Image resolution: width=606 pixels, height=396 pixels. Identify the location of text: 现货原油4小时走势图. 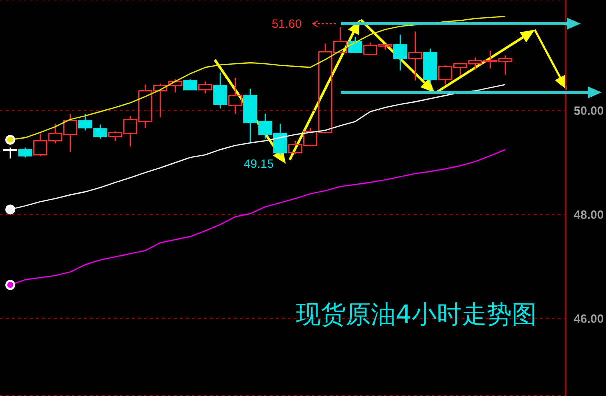
(416, 314).